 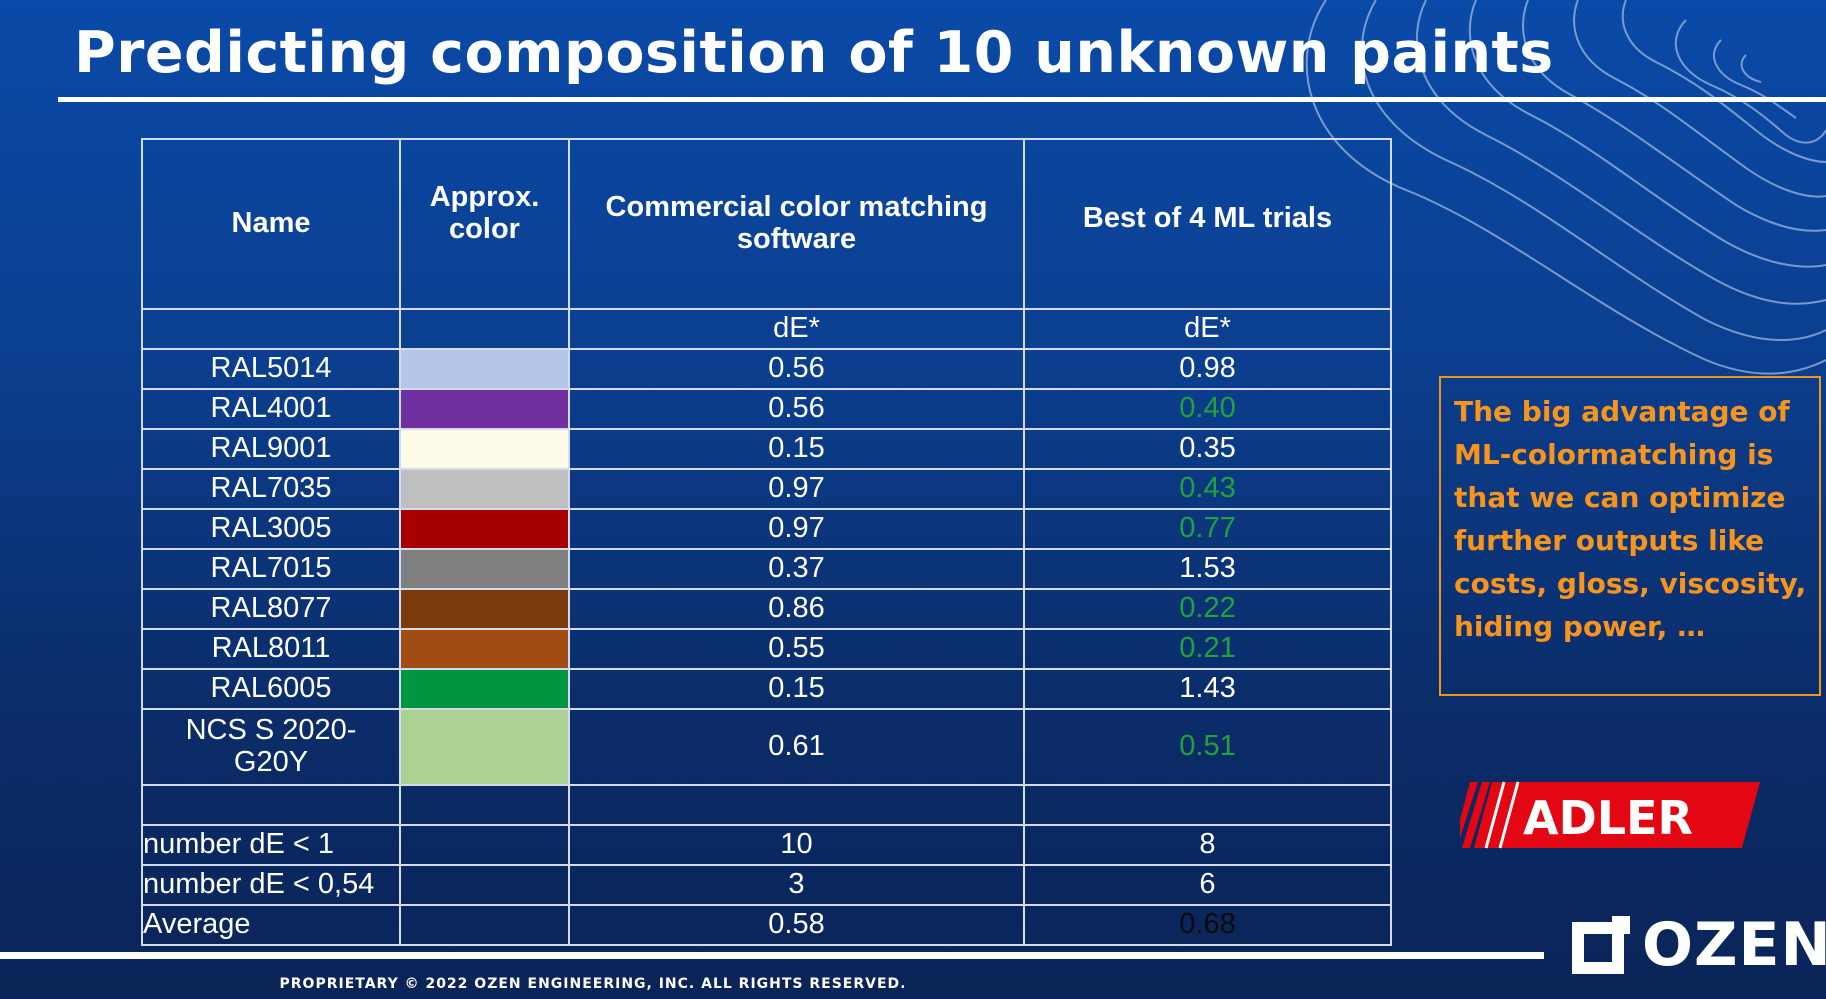 I want to click on summary-row: number dE < 0,54 3 6, so click(x=766, y=885).